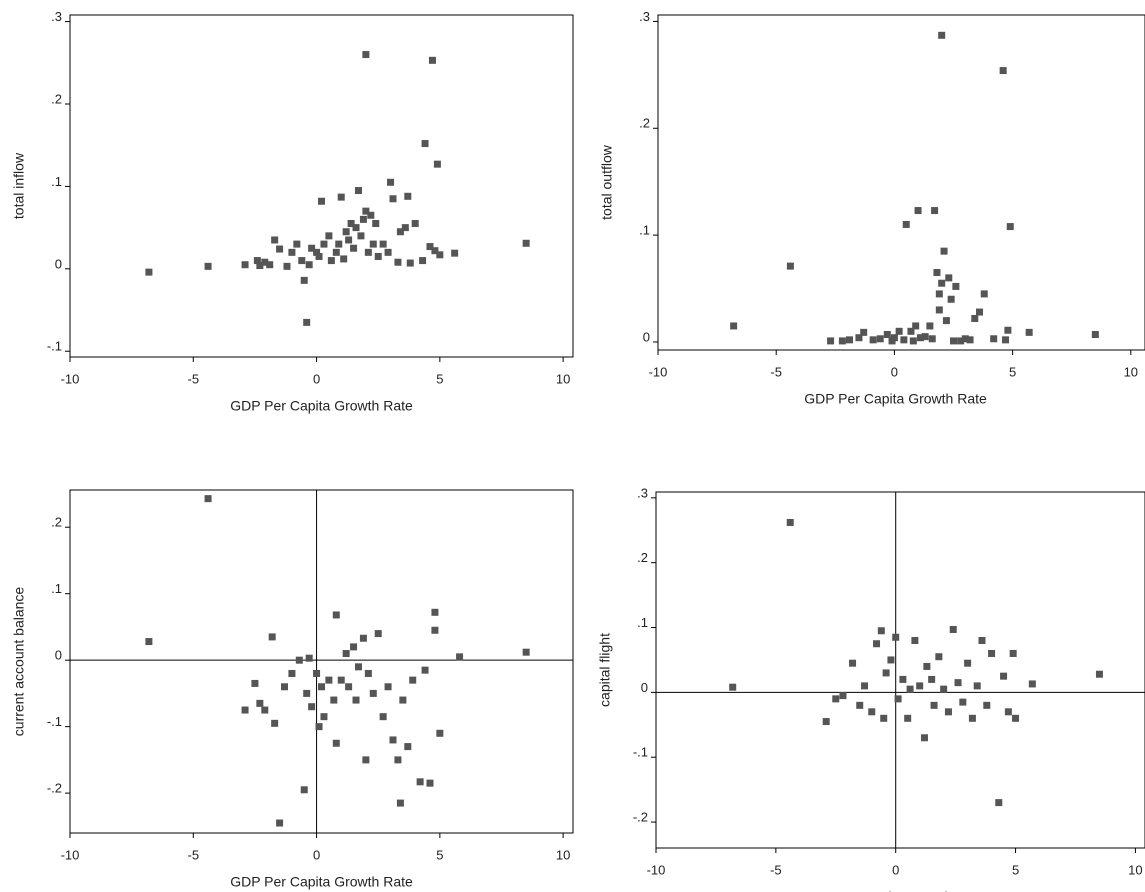  I want to click on x-tick-label: 5, so click(439, 854).